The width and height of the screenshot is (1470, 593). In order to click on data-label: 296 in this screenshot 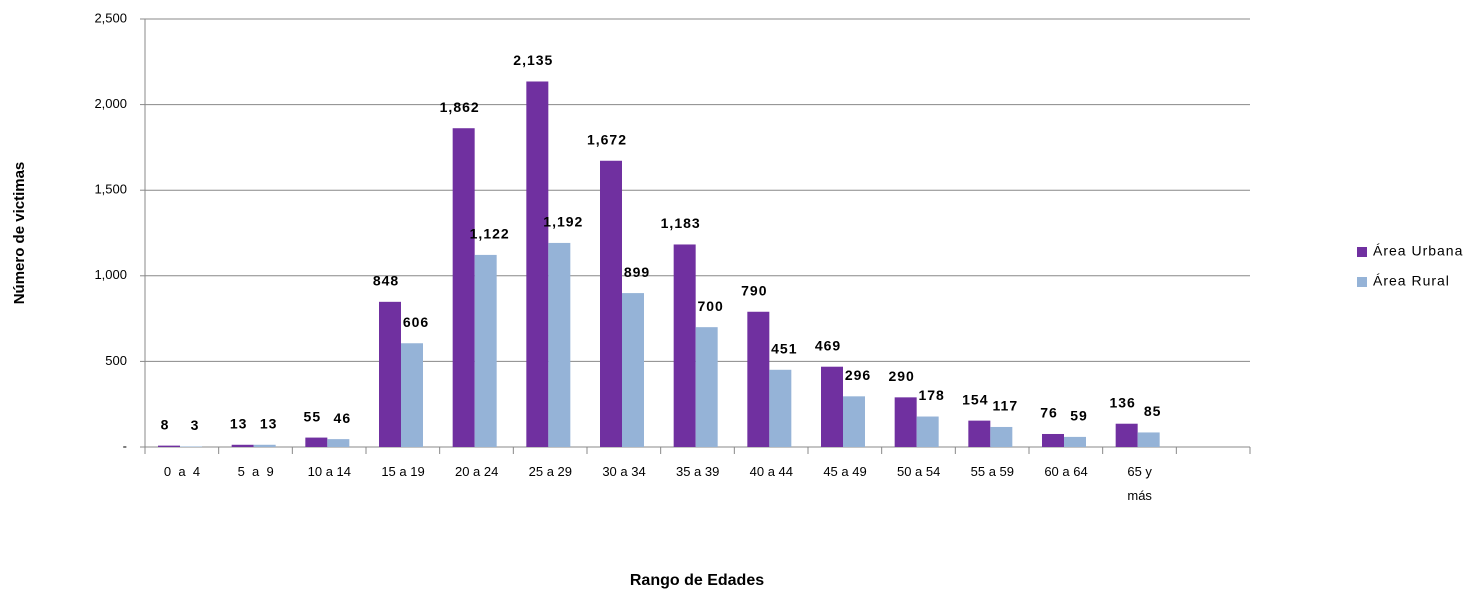, I will do `click(858, 375)`.